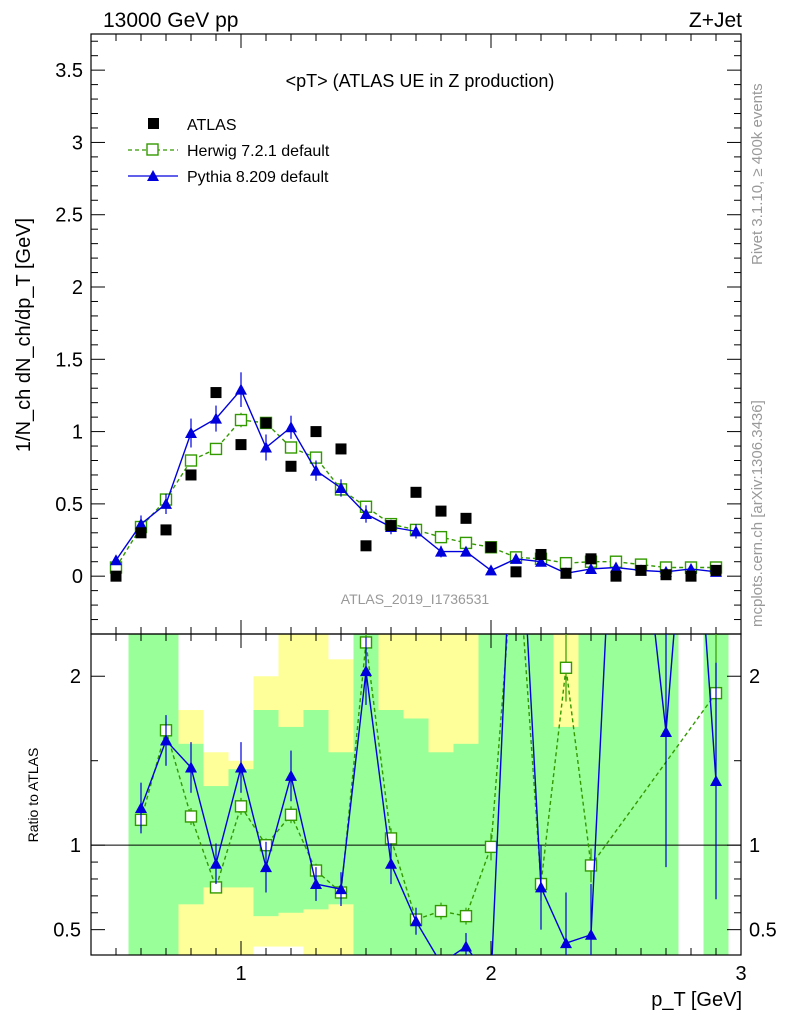 The height and width of the screenshot is (1024, 786). Describe the element at coordinates (69, 505) in the screenshot. I see `y-tick-label: 0.5` at that location.